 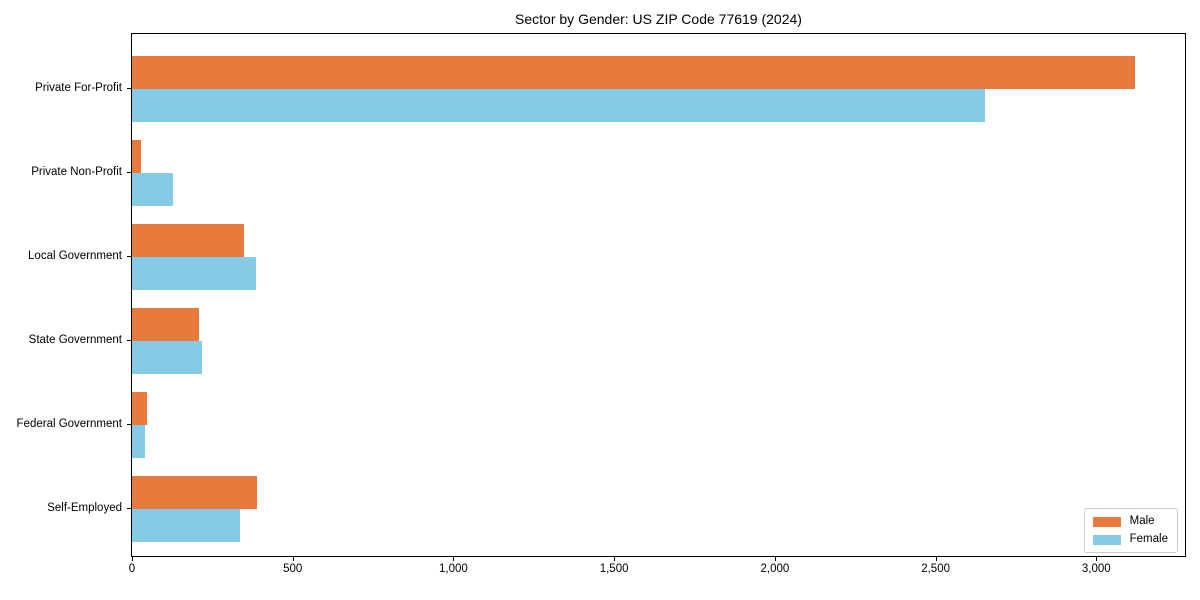 I want to click on legend-item-male: Male, so click(x=1130, y=521).